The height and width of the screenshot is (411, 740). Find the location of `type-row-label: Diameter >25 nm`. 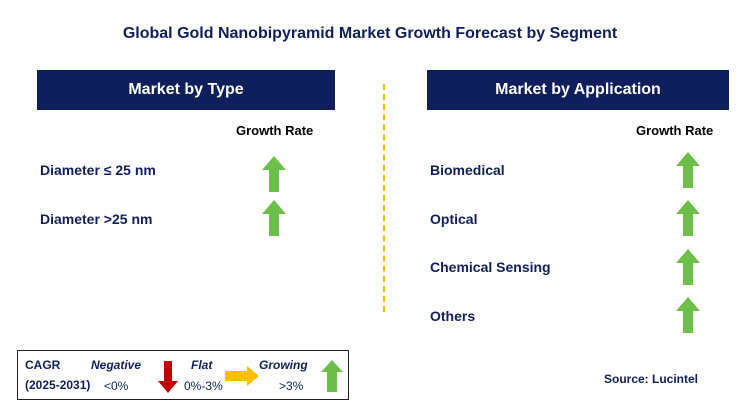

type-row-label: Diameter >25 nm is located at coordinates (96, 219).